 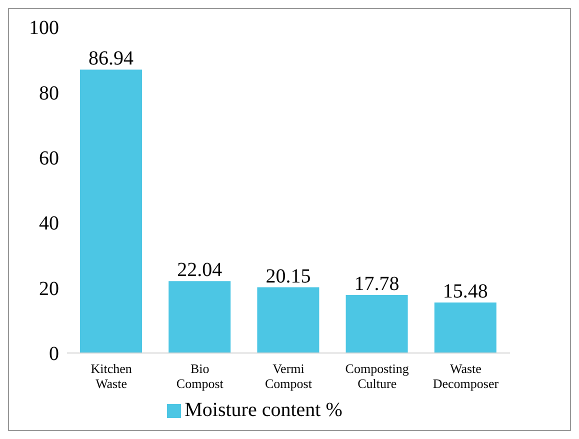 What do you see at coordinates (377, 376) in the screenshot?
I see `x-tick-label: Composting Culture` at bounding box center [377, 376].